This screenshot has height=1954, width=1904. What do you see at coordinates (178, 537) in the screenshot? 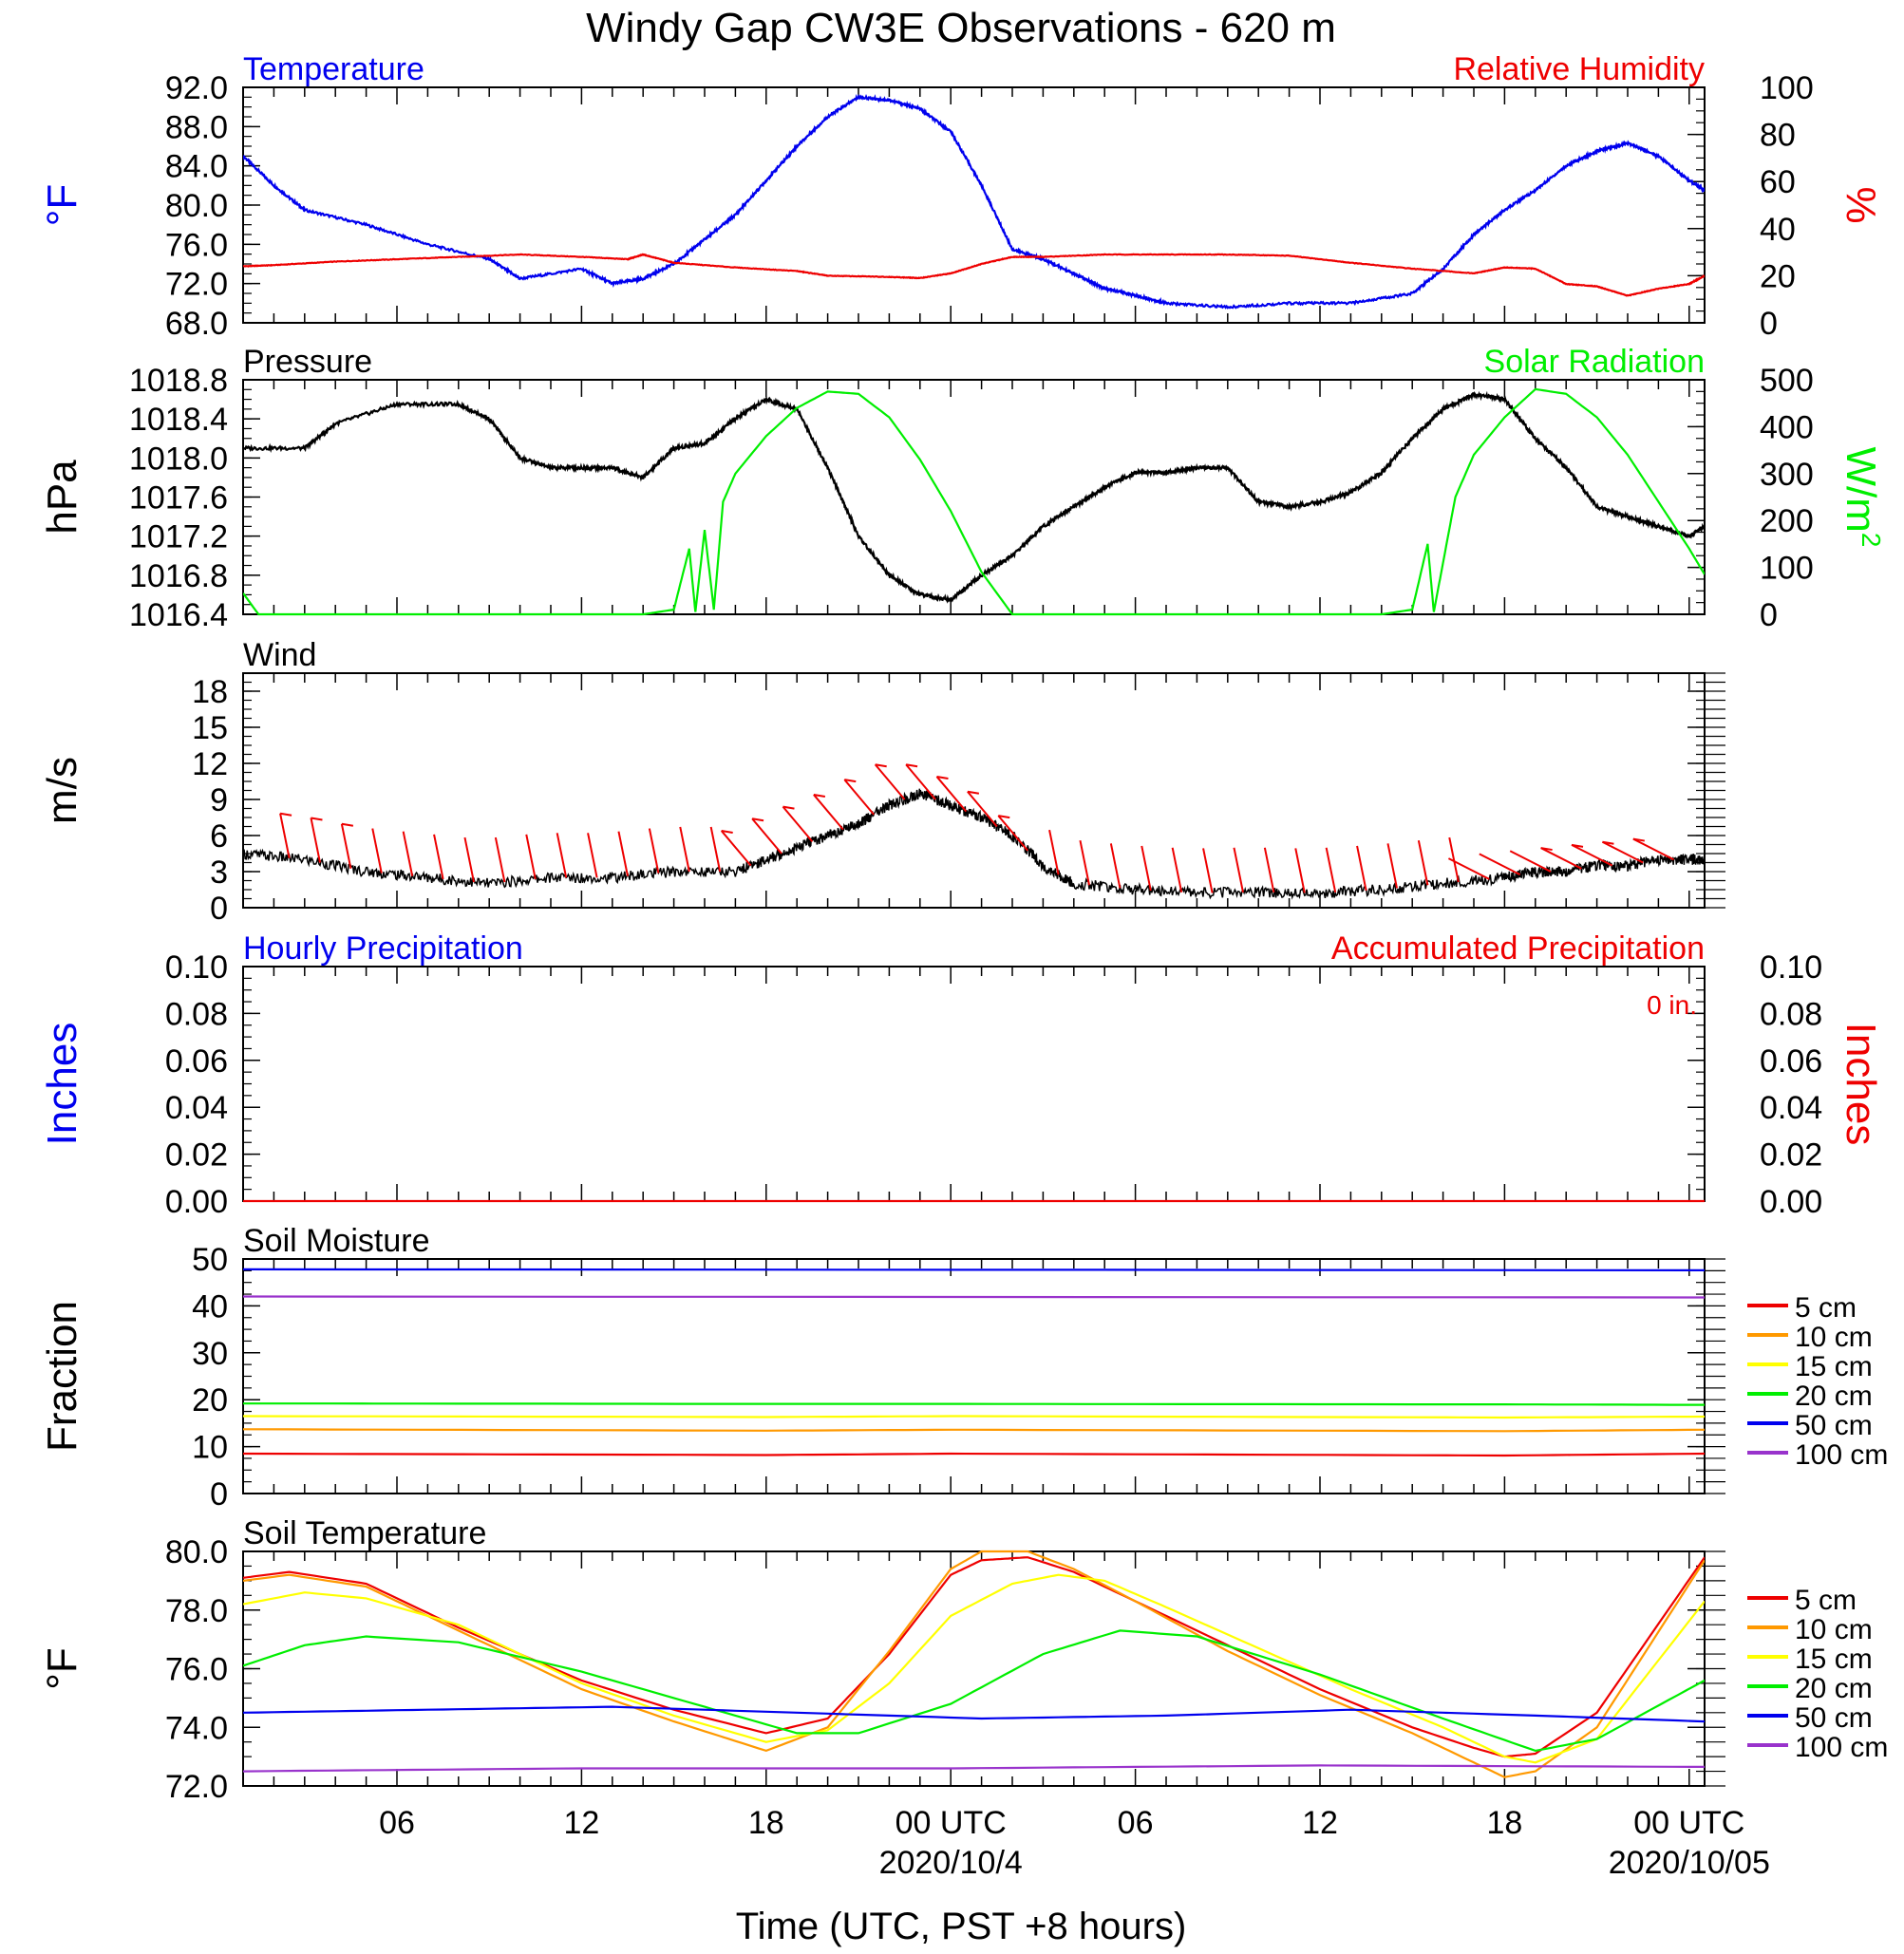
I see `y-tick-label-left: 1017.2` at bounding box center [178, 537].